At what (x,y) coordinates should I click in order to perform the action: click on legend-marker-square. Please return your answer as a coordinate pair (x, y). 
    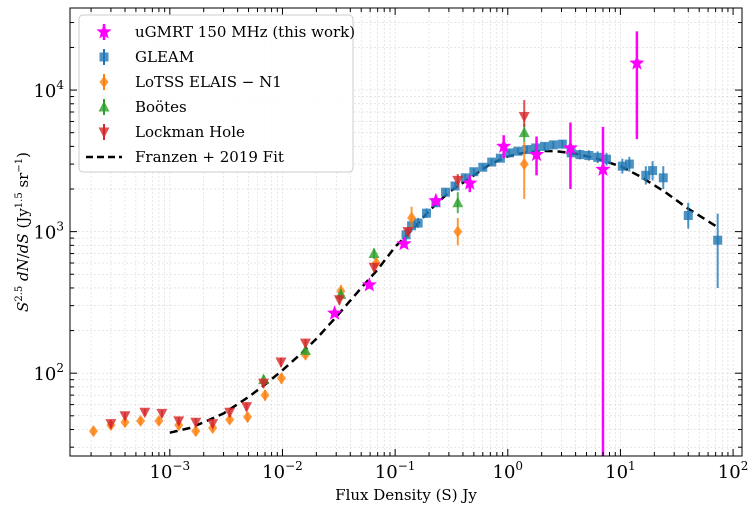
    Looking at the image, I should click on (104, 57).